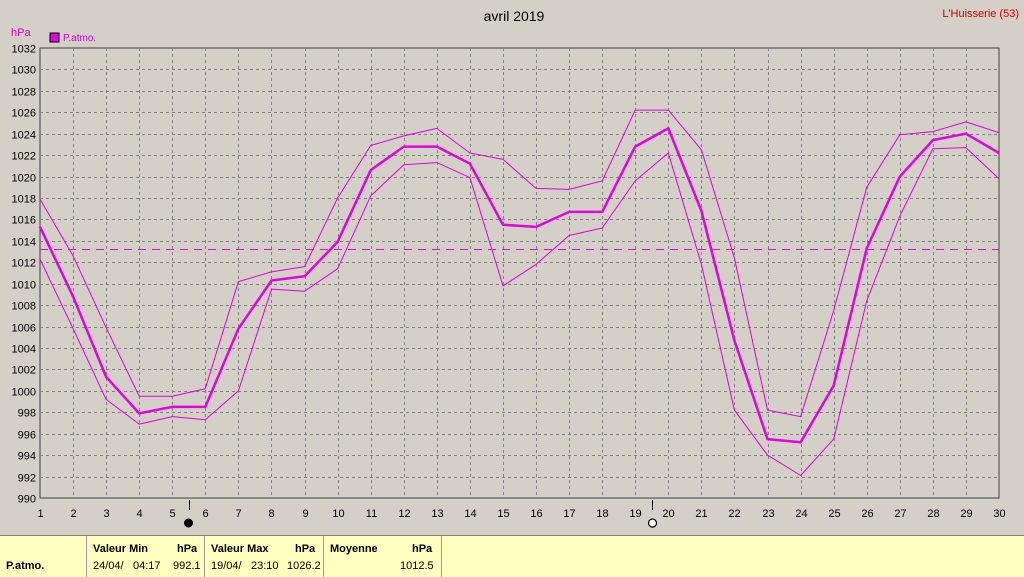  I want to click on chart-title: avril 2019, so click(514, 16).